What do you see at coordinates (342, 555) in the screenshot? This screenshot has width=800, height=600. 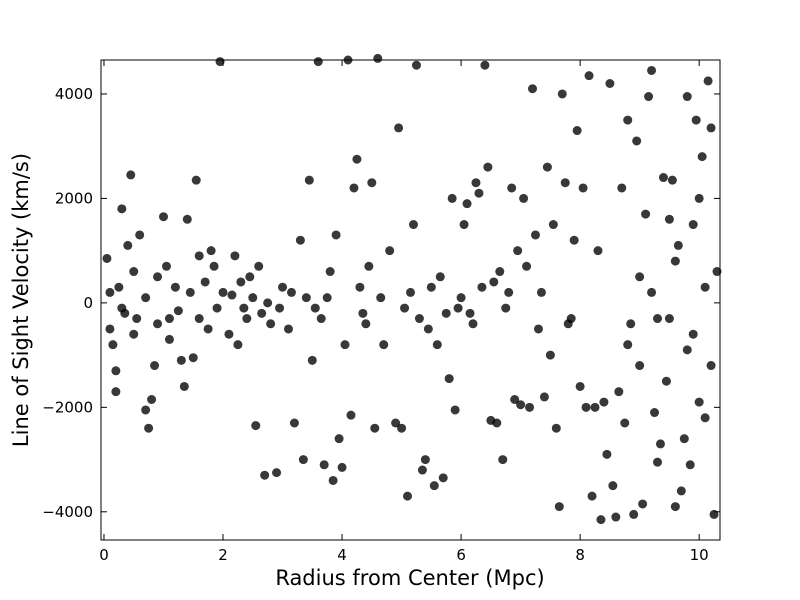 I see `x-tick-label: 4` at bounding box center [342, 555].